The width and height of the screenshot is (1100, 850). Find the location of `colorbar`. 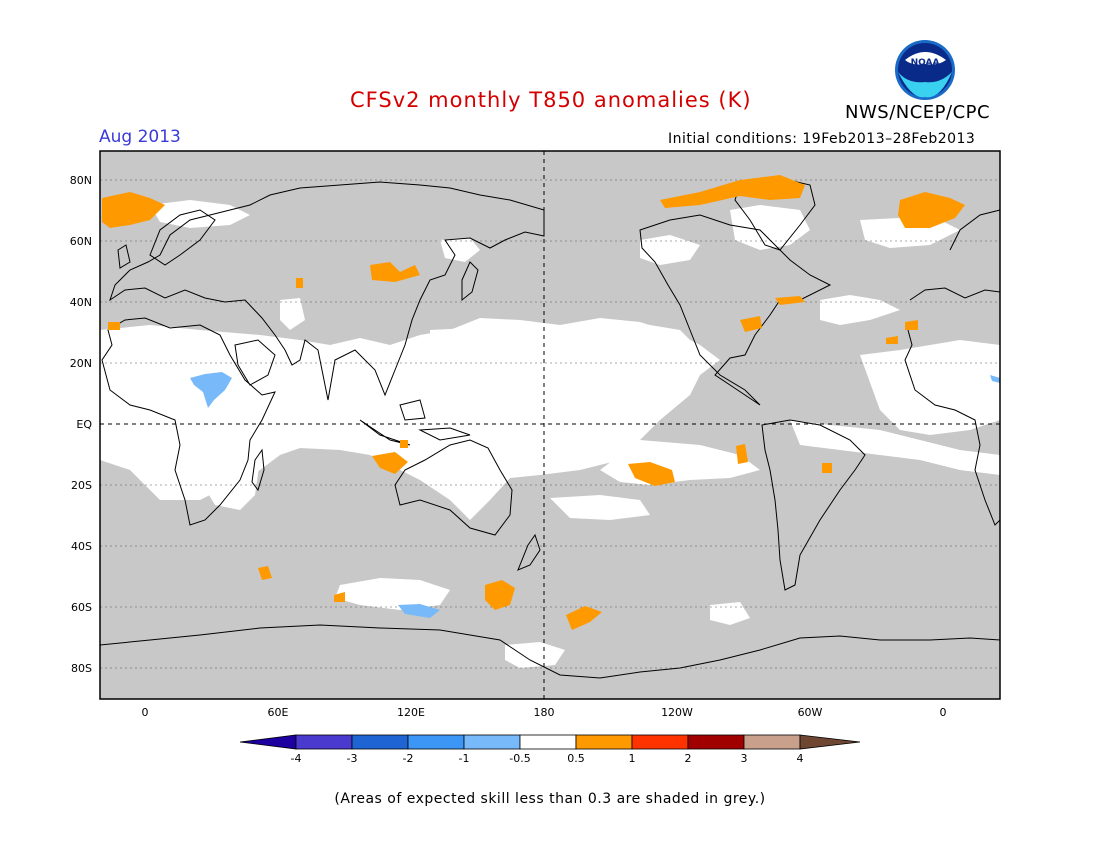

colorbar is located at coordinates (550, 742).